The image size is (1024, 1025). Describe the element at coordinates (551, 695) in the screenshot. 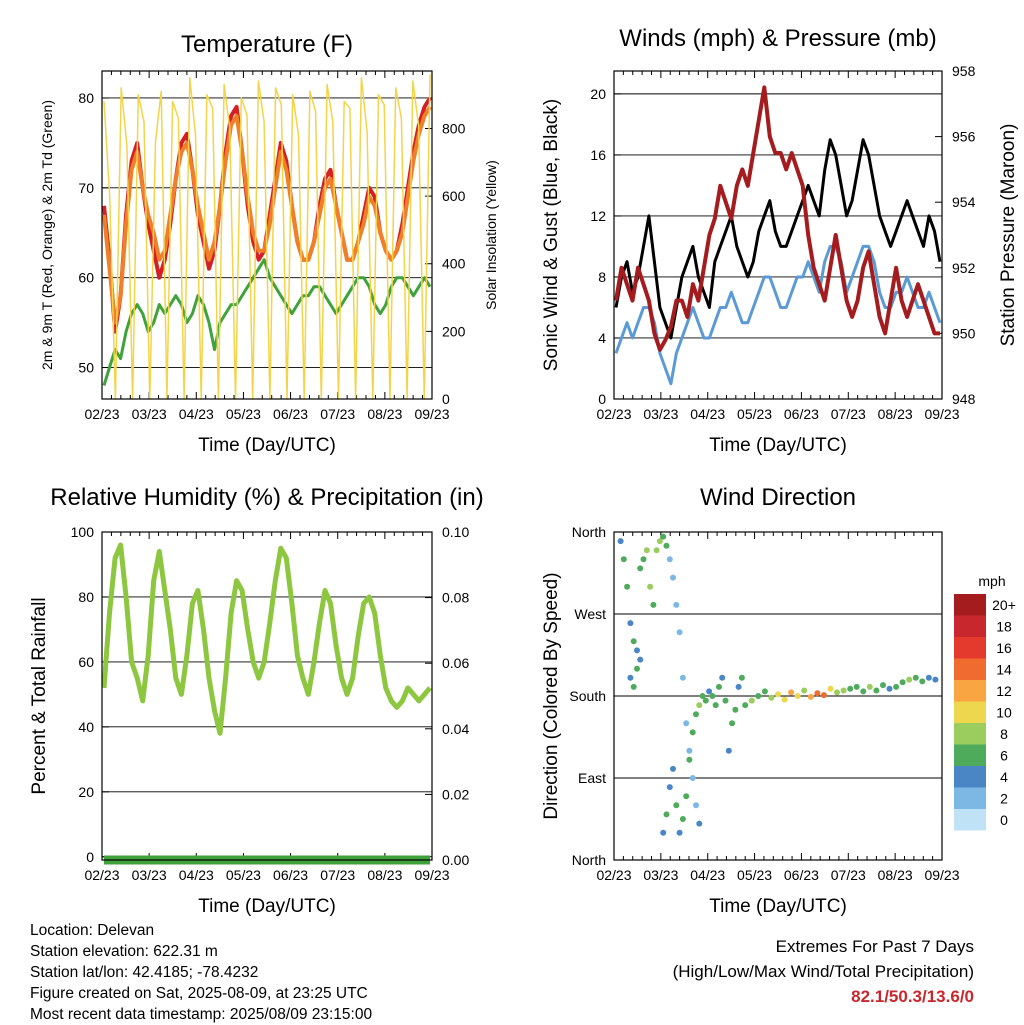

I see `y-axis-label: Direction (Colored By Speed)` at that location.